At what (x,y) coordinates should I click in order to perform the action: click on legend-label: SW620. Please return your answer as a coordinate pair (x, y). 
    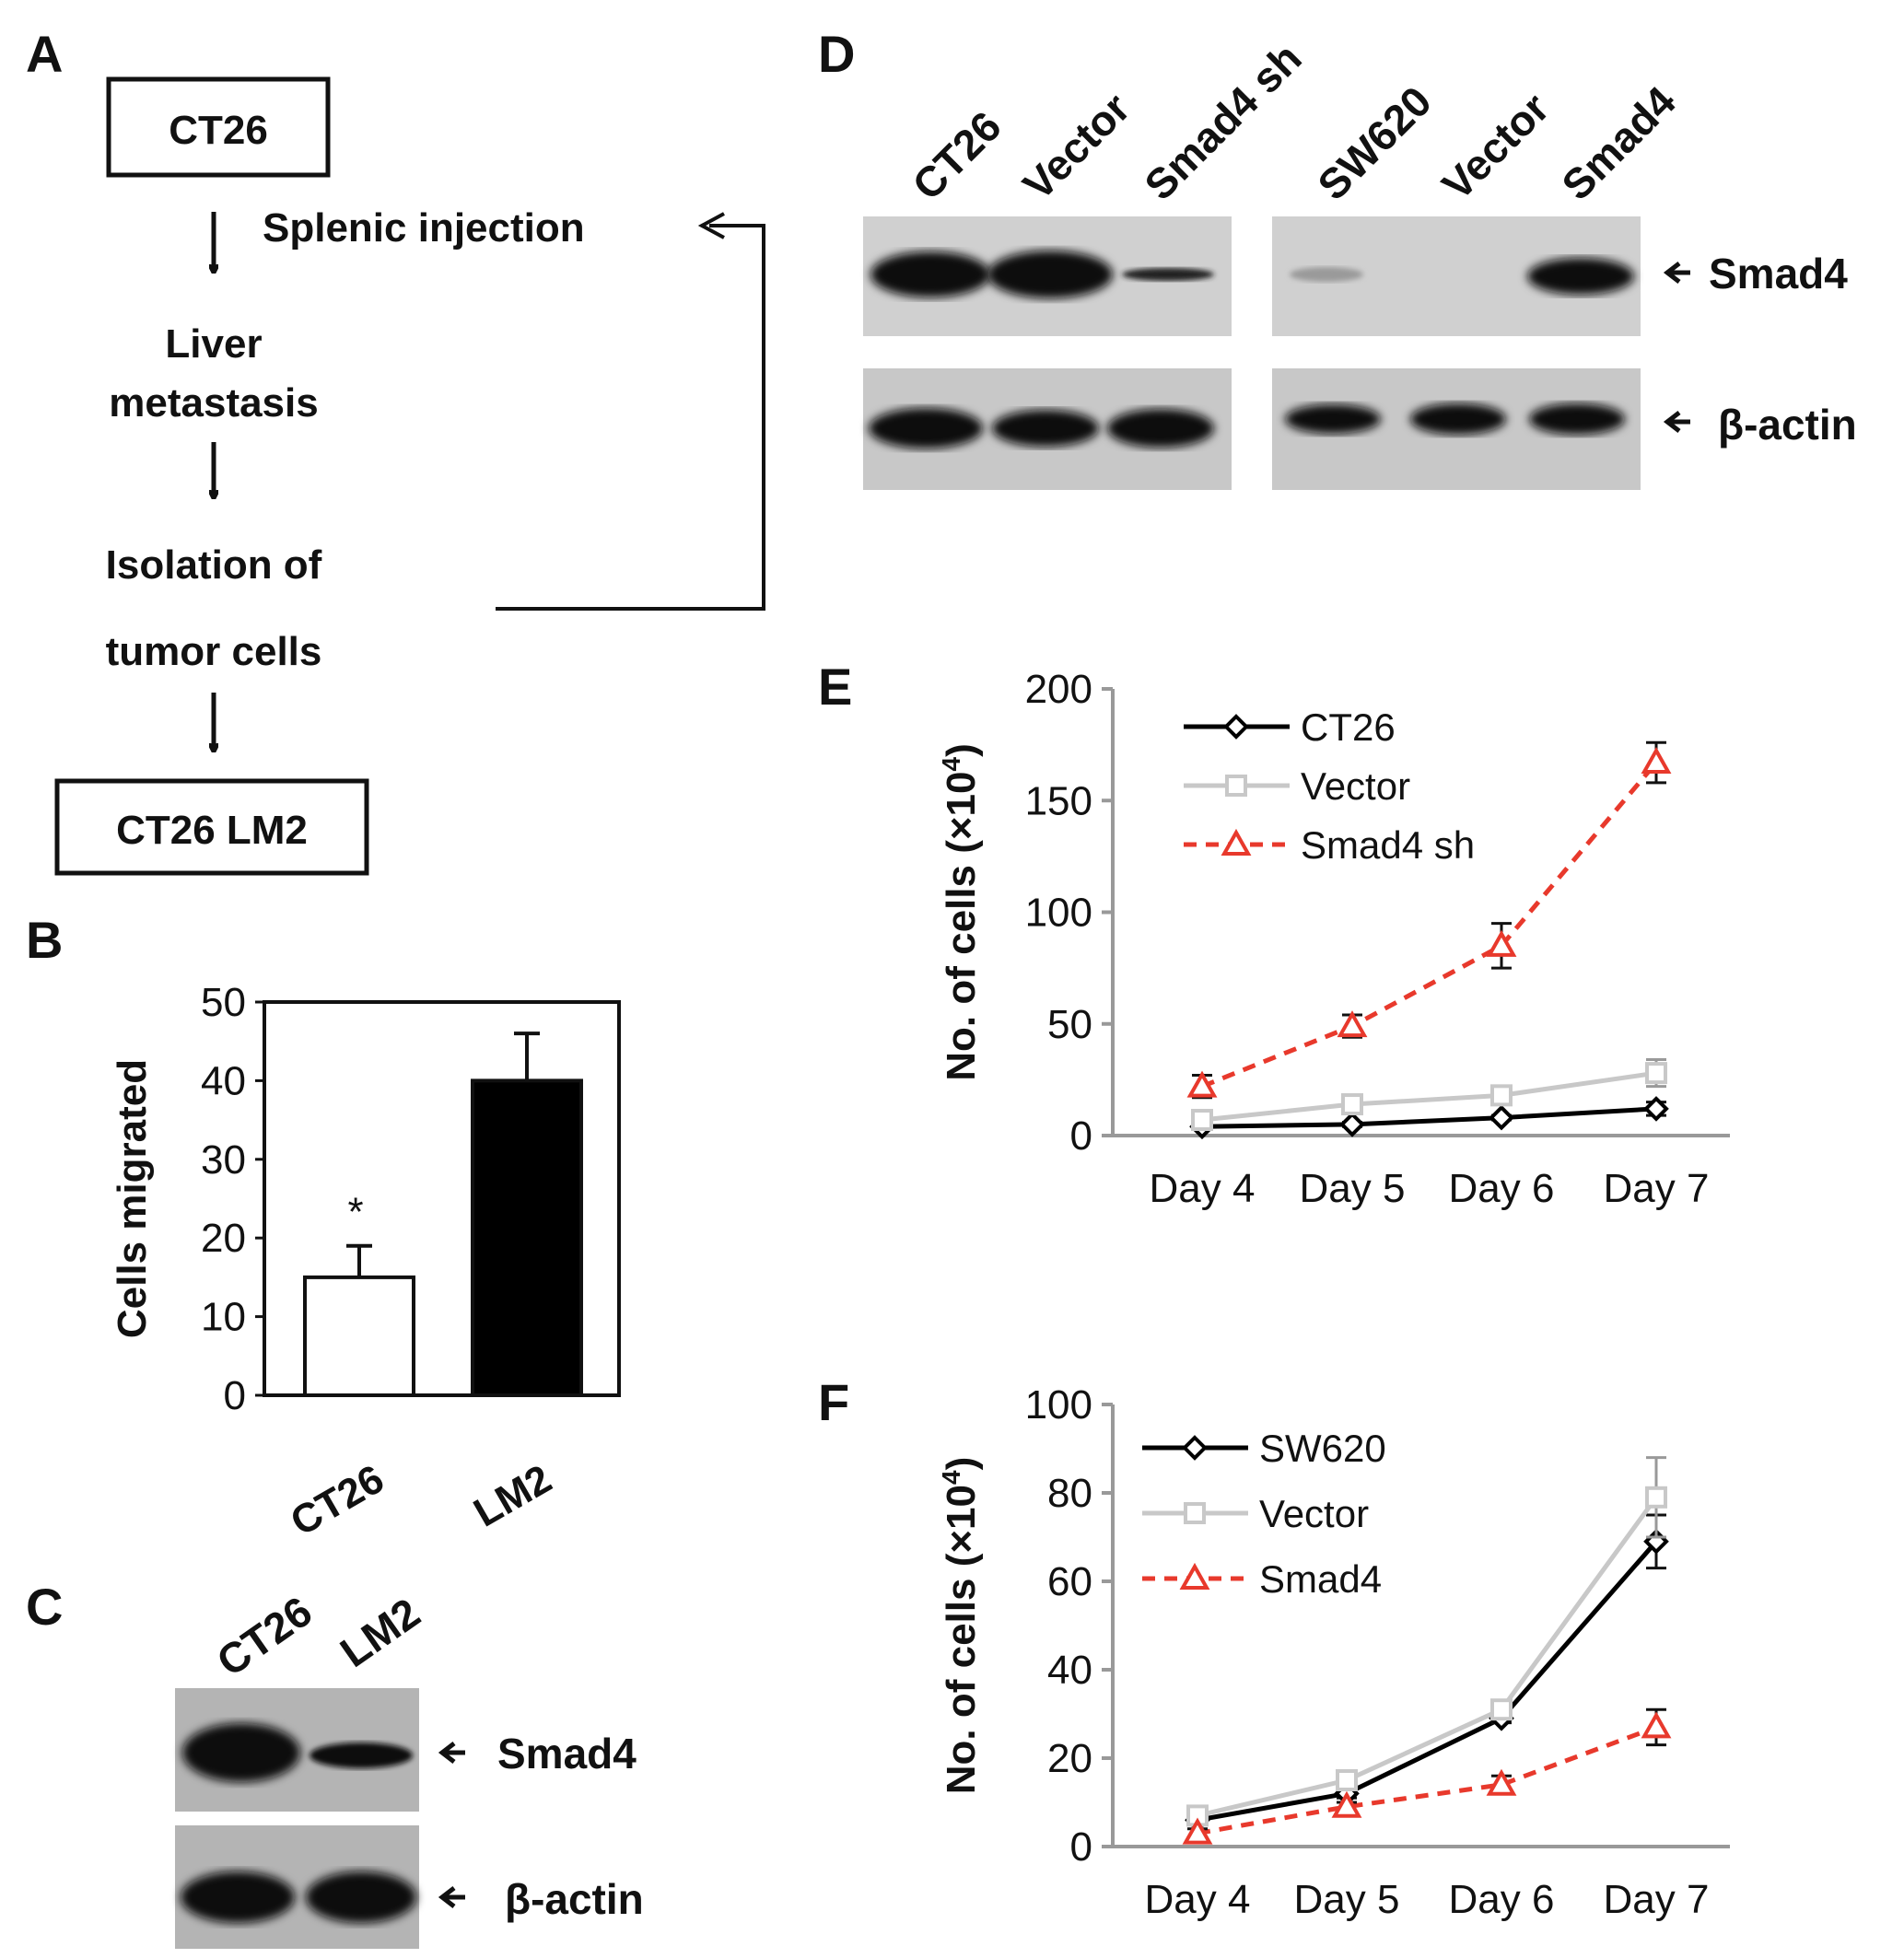
    Looking at the image, I should click on (1322, 1448).